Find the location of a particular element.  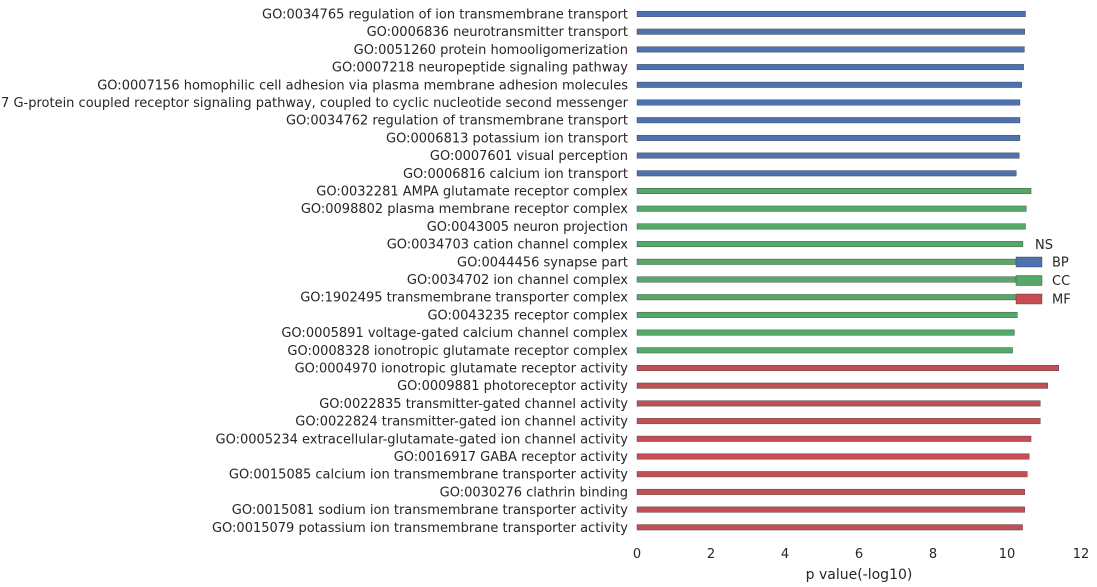

category-label: GO:0043005 neuron projection is located at coordinates (527, 227).